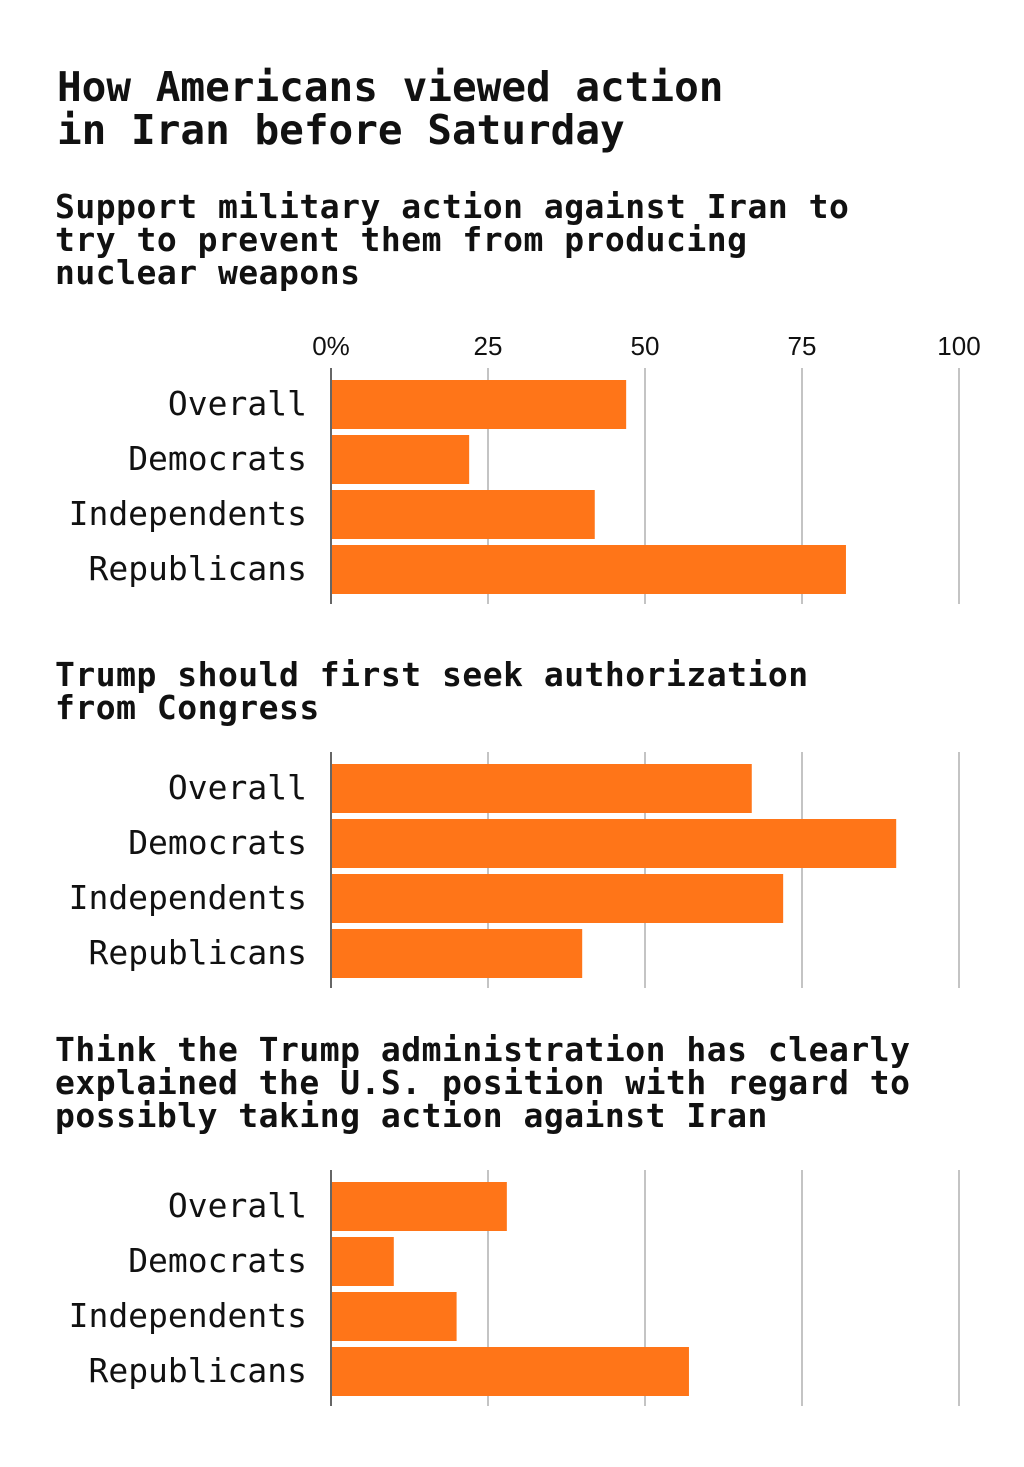  I want to click on tick-label: 50, so click(645, 346).